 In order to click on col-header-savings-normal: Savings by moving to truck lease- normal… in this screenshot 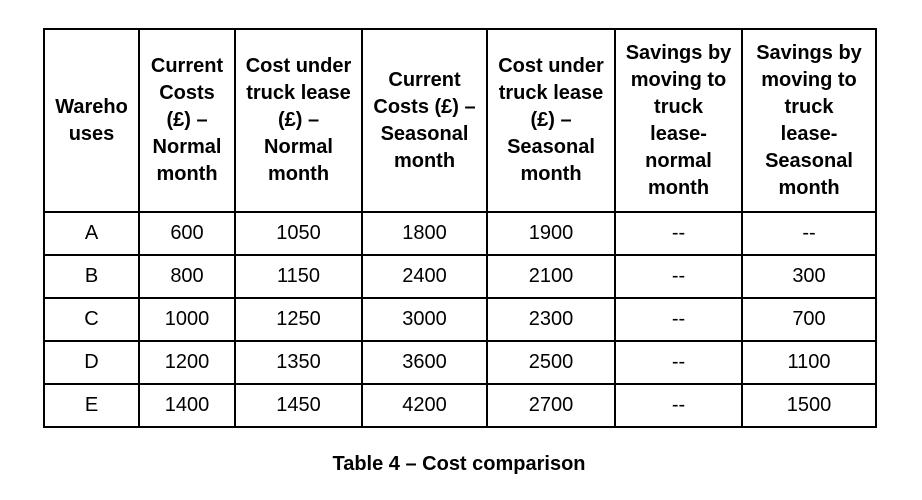, I will do `click(678, 120)`.